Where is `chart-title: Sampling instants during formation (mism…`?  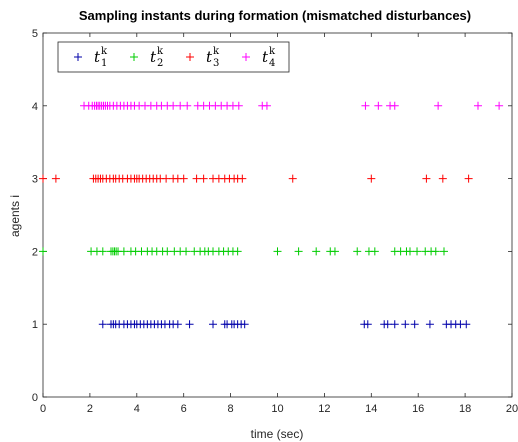 chart-title: Sampling instants during formation (mism… is located at coordinates (275, 15).